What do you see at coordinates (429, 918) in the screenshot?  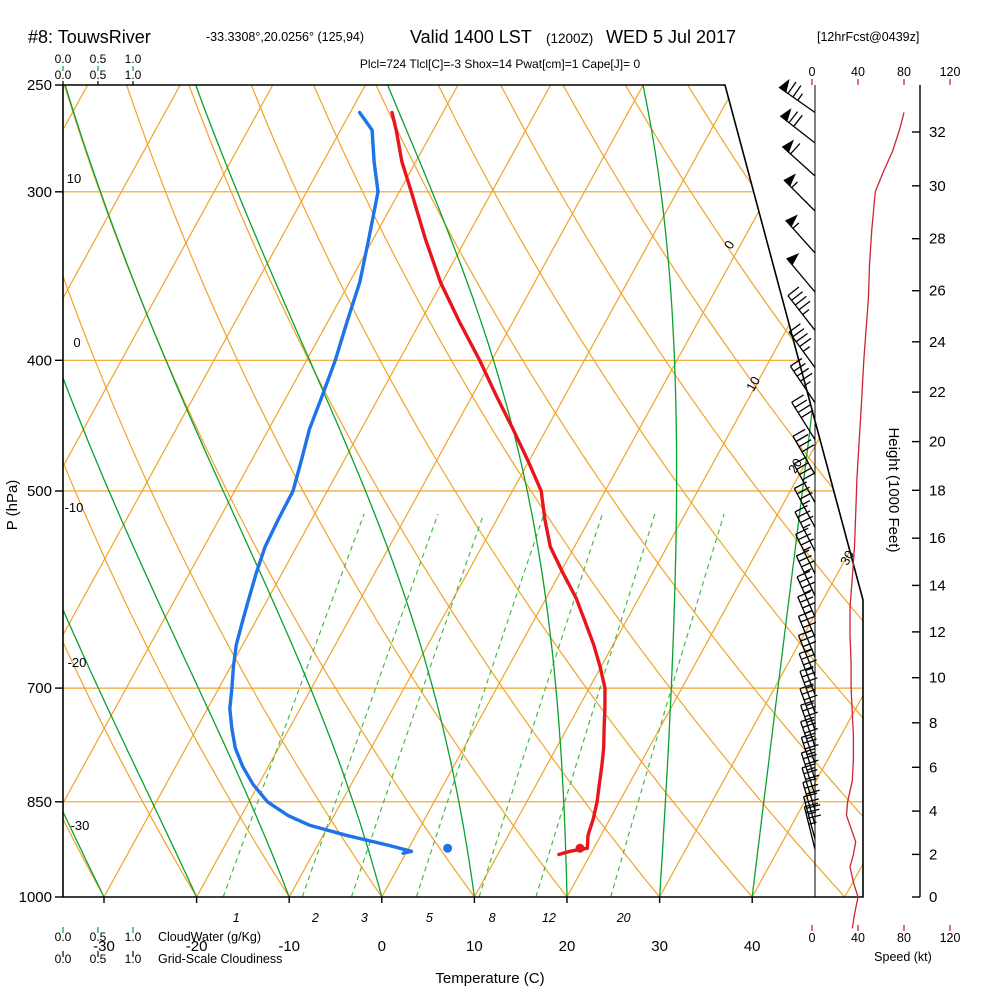 I see `mixing-ratio-label: 5` at bounding box center [429, 918].